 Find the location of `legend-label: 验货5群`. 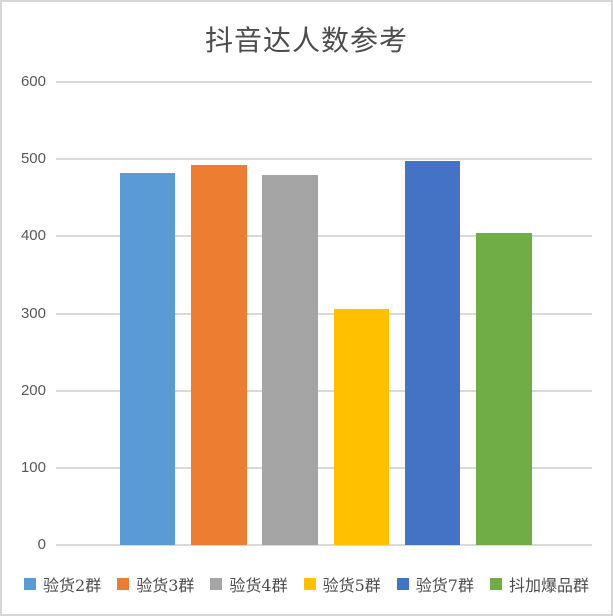

legend-label: 验货5群 is located at coordinates (351, 585).